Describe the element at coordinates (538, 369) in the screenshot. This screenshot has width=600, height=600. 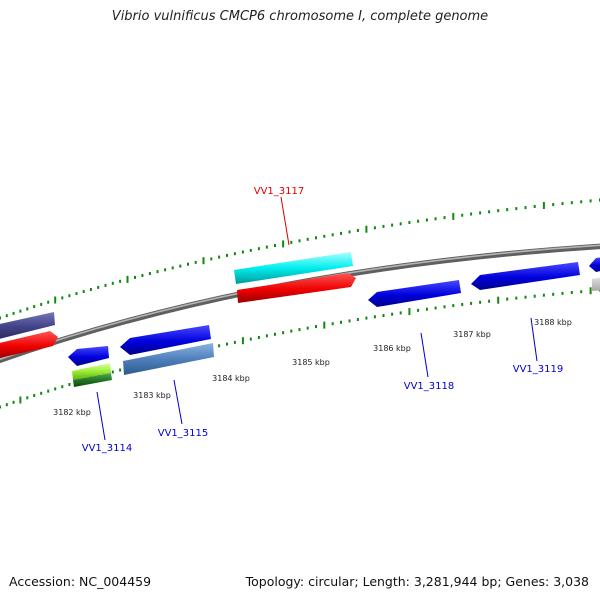
I see `gene-label-vv1-3119: VV1_3119` at that location.